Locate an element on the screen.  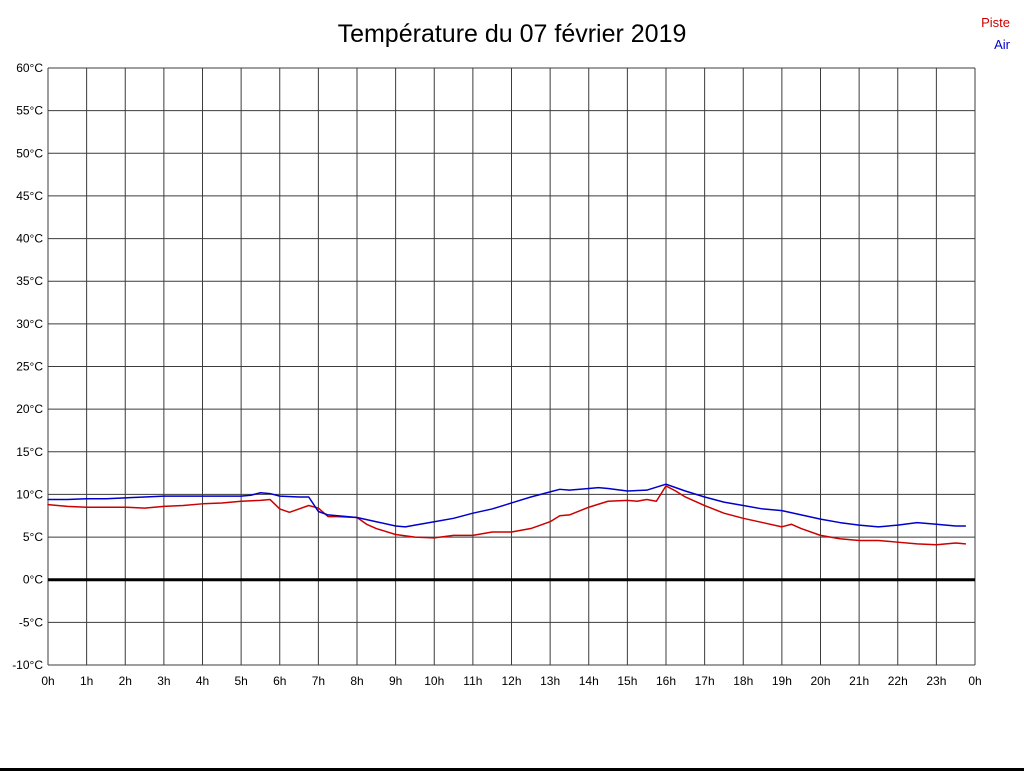
x-tick-label: 12h is located at coordinates (511, 681).